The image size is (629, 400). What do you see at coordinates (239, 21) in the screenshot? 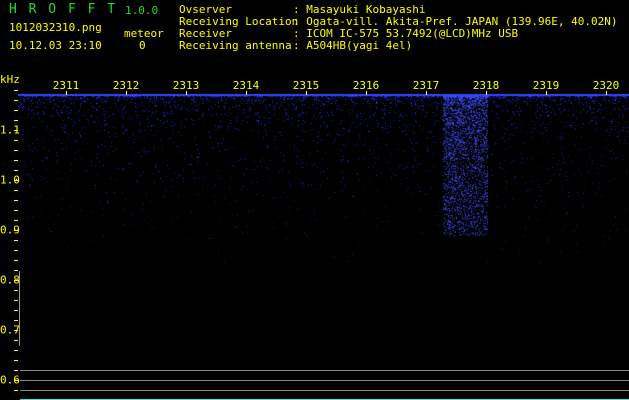
I see `info-label: Receiving Location` at bounding box center [239, 21].